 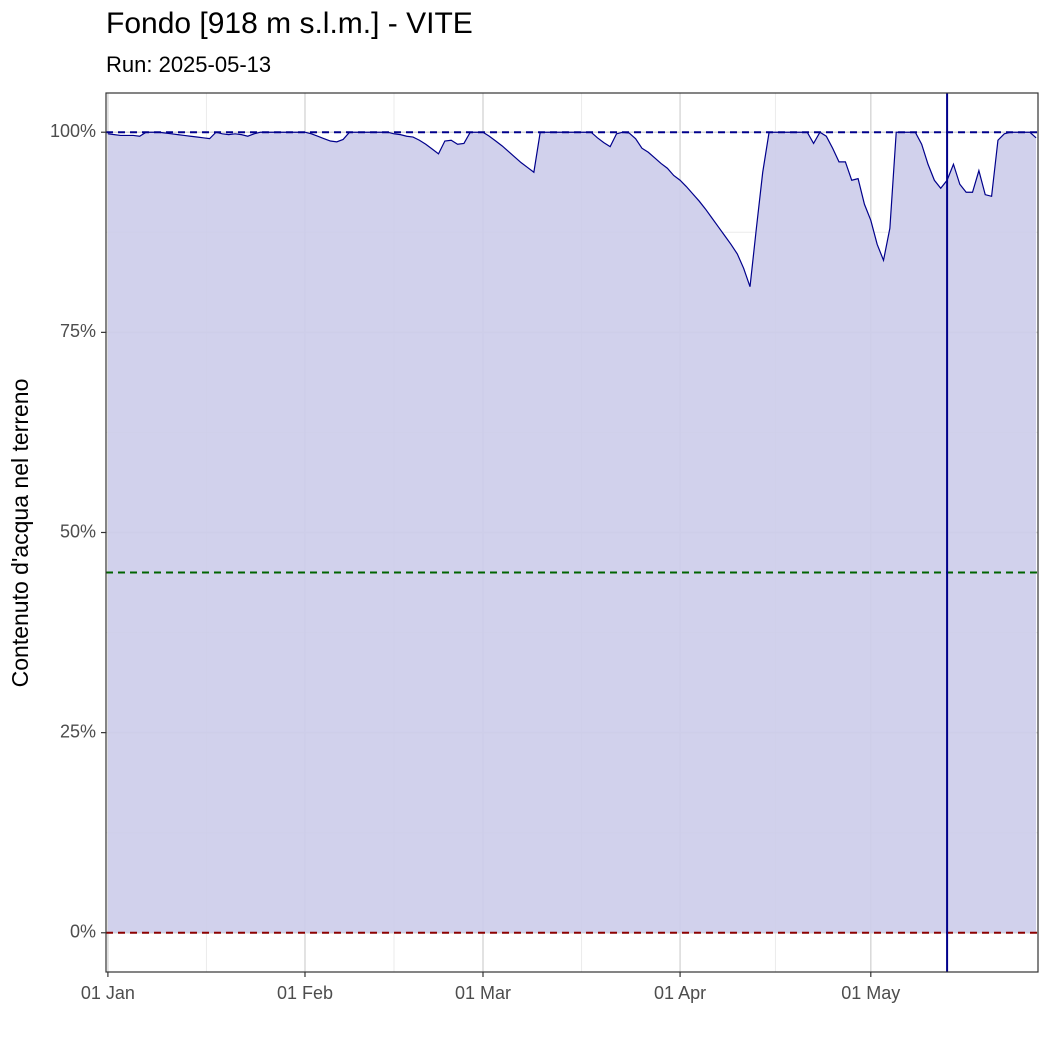 What do you see at coordinates (305, 993) in the screenshot?
I see `x-tick-label: 01 Feb` at bounding box center [305, 993].